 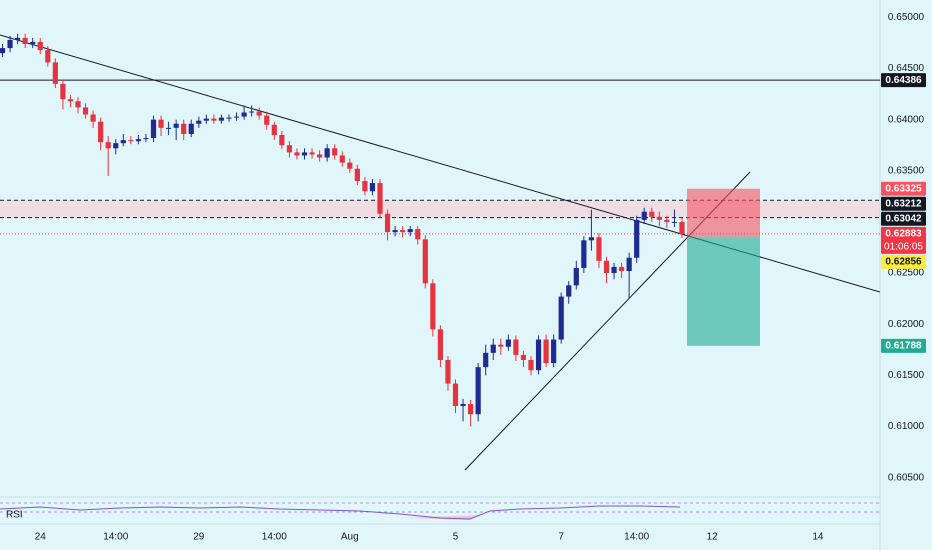 What do you see at coordinates (903, 234) in the screenshot?
I see `price-tag-label: 0.62883` at bounding box center [903, 234].